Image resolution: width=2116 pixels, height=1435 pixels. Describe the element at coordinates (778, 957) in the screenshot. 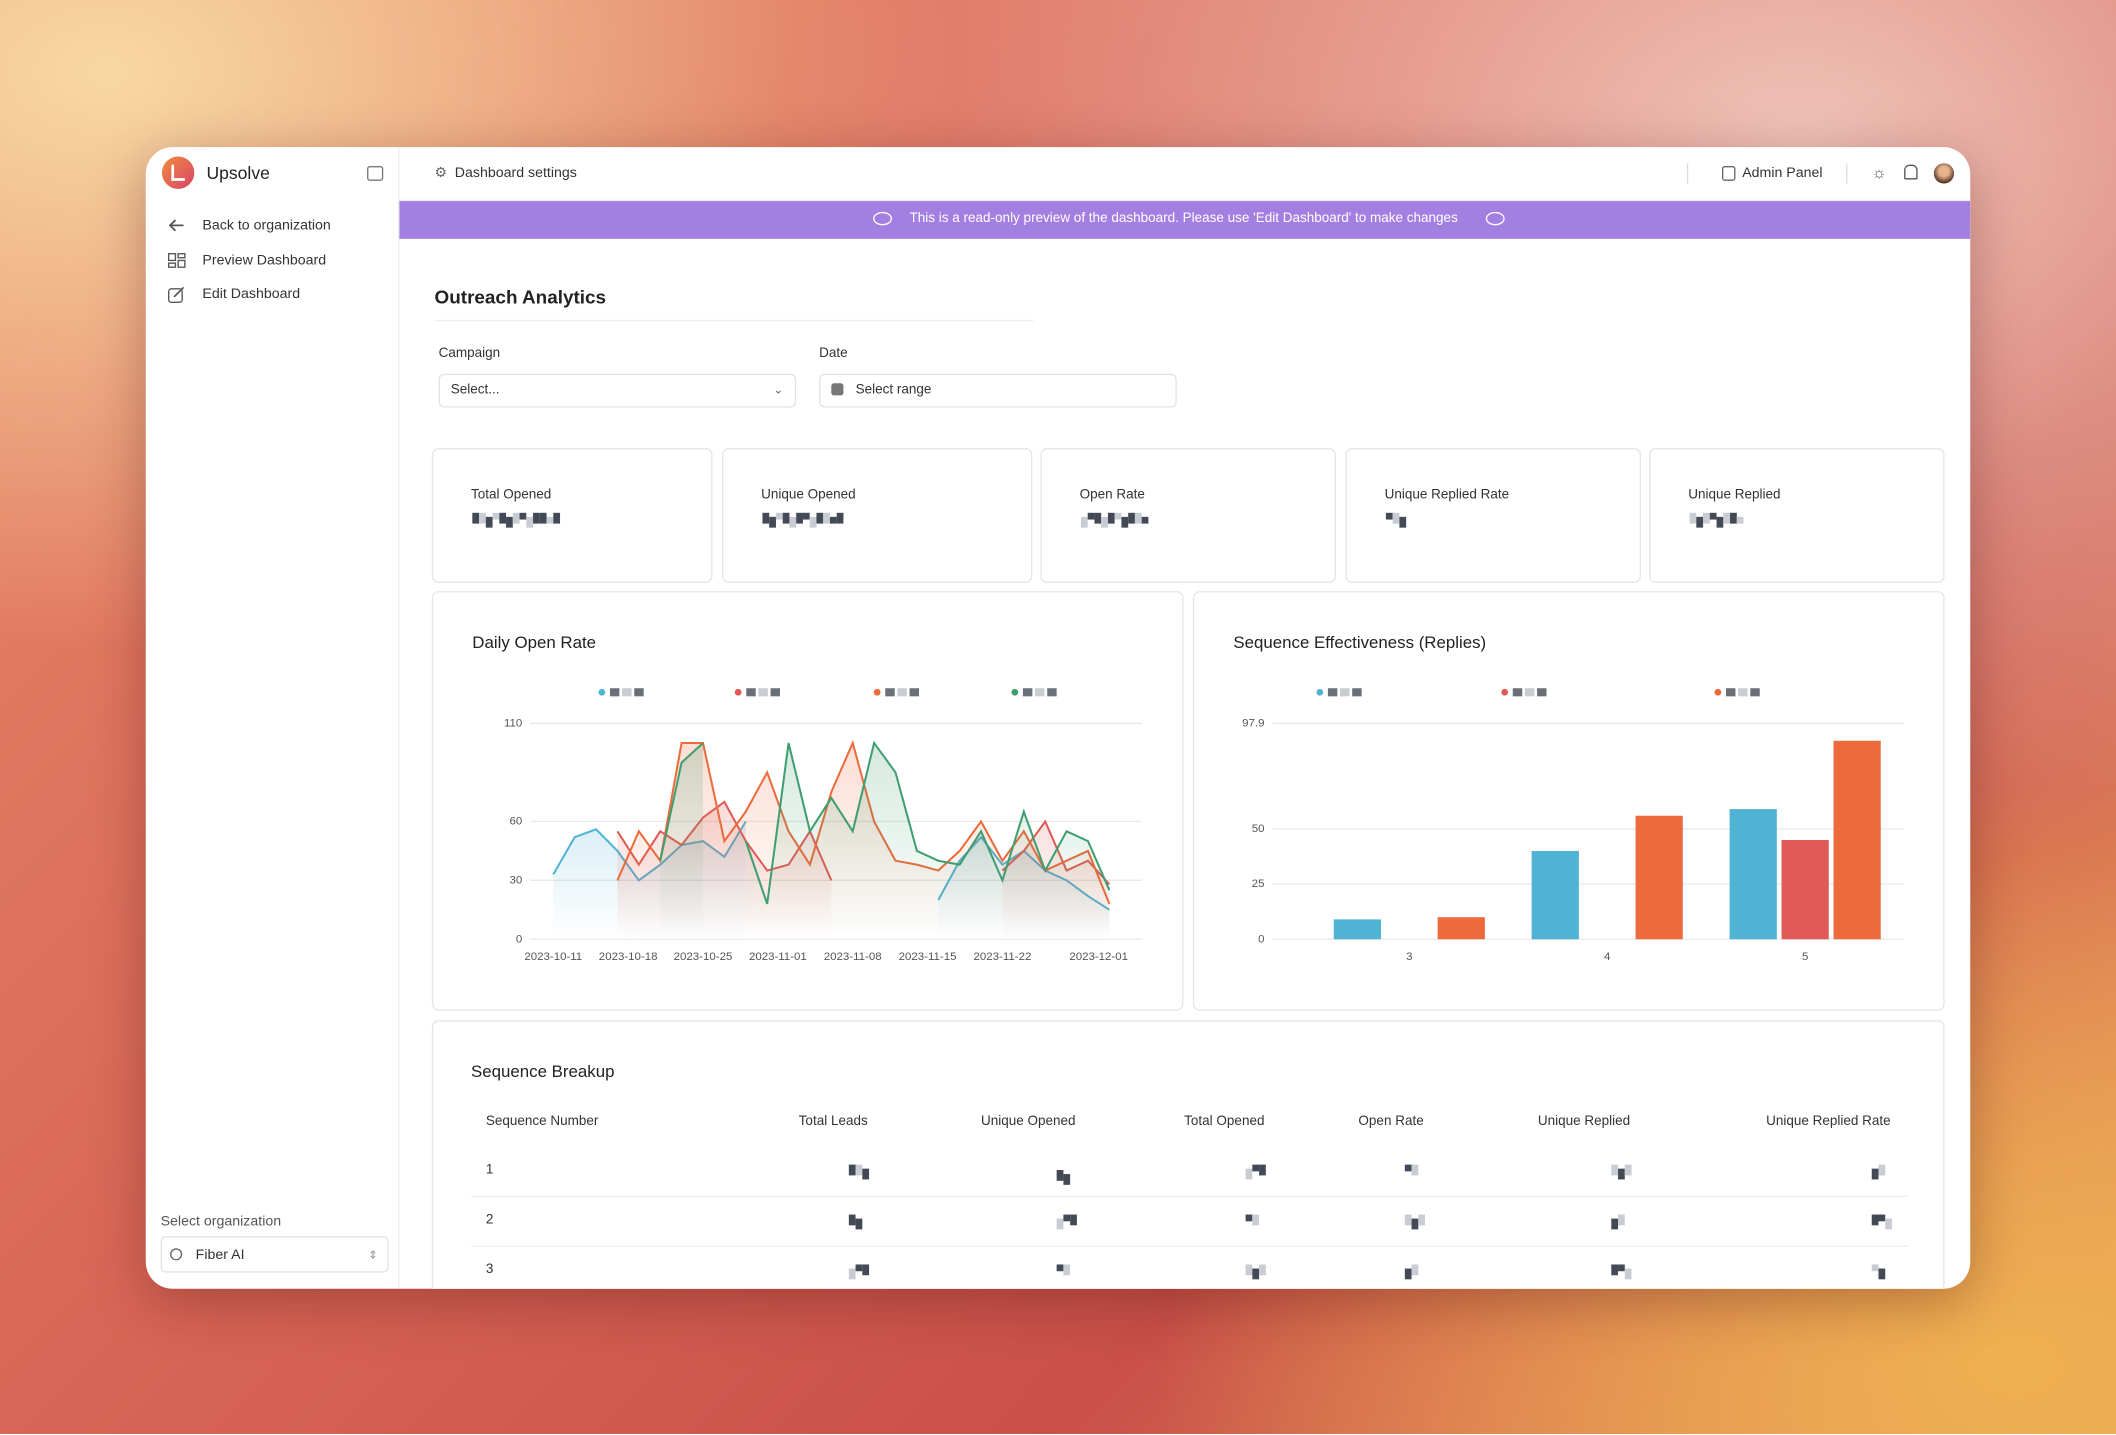

I see `x-tick-label: 2023-11-01` at that location.